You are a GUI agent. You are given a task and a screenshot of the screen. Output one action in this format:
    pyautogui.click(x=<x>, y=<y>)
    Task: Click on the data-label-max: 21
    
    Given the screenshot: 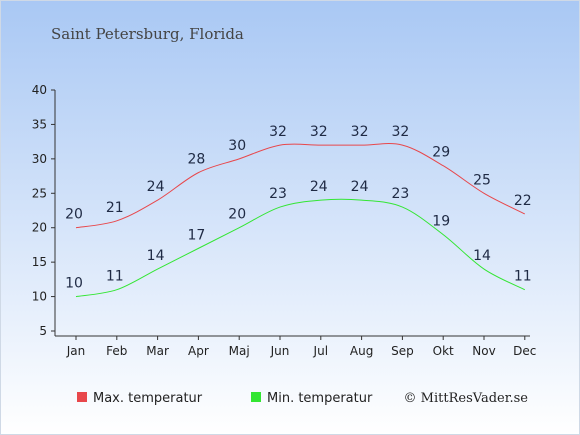 What is the action you would take?
    pyautogui.click(x=115, y=208)
    